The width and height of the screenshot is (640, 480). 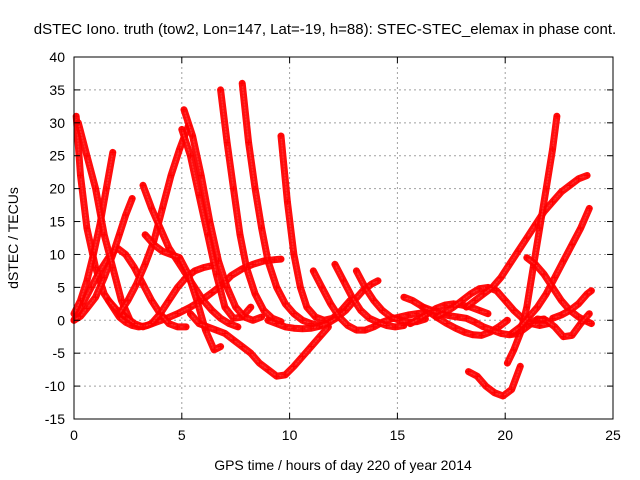 I want to click on y-axis-label: dSTEC / TECUs, so click(x=13, y=238).